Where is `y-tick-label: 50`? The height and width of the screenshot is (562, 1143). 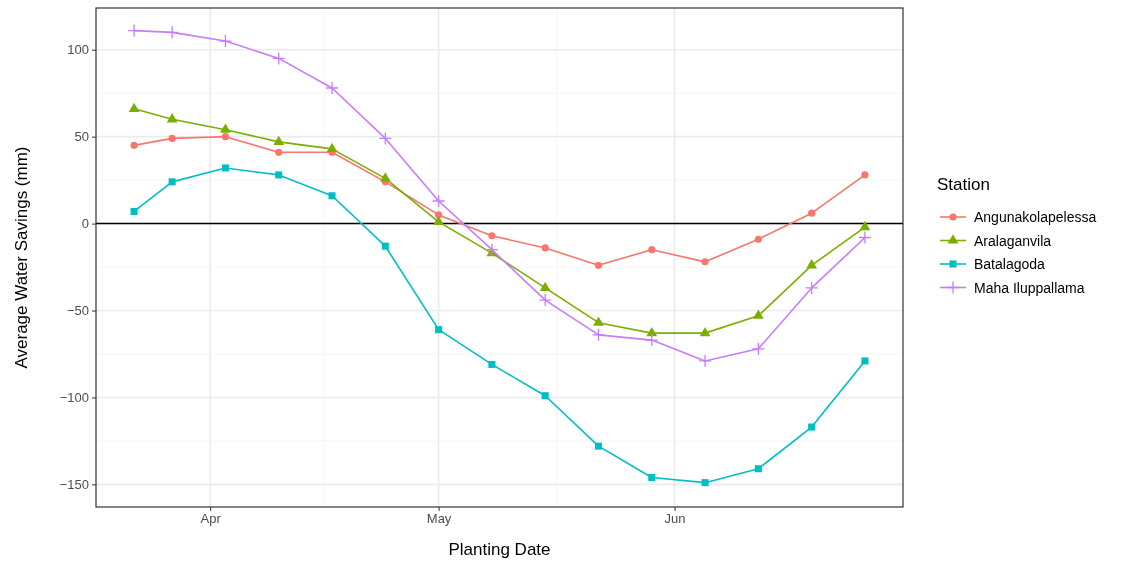
y-tick-label: 50 is located at coordinates (81, 137).